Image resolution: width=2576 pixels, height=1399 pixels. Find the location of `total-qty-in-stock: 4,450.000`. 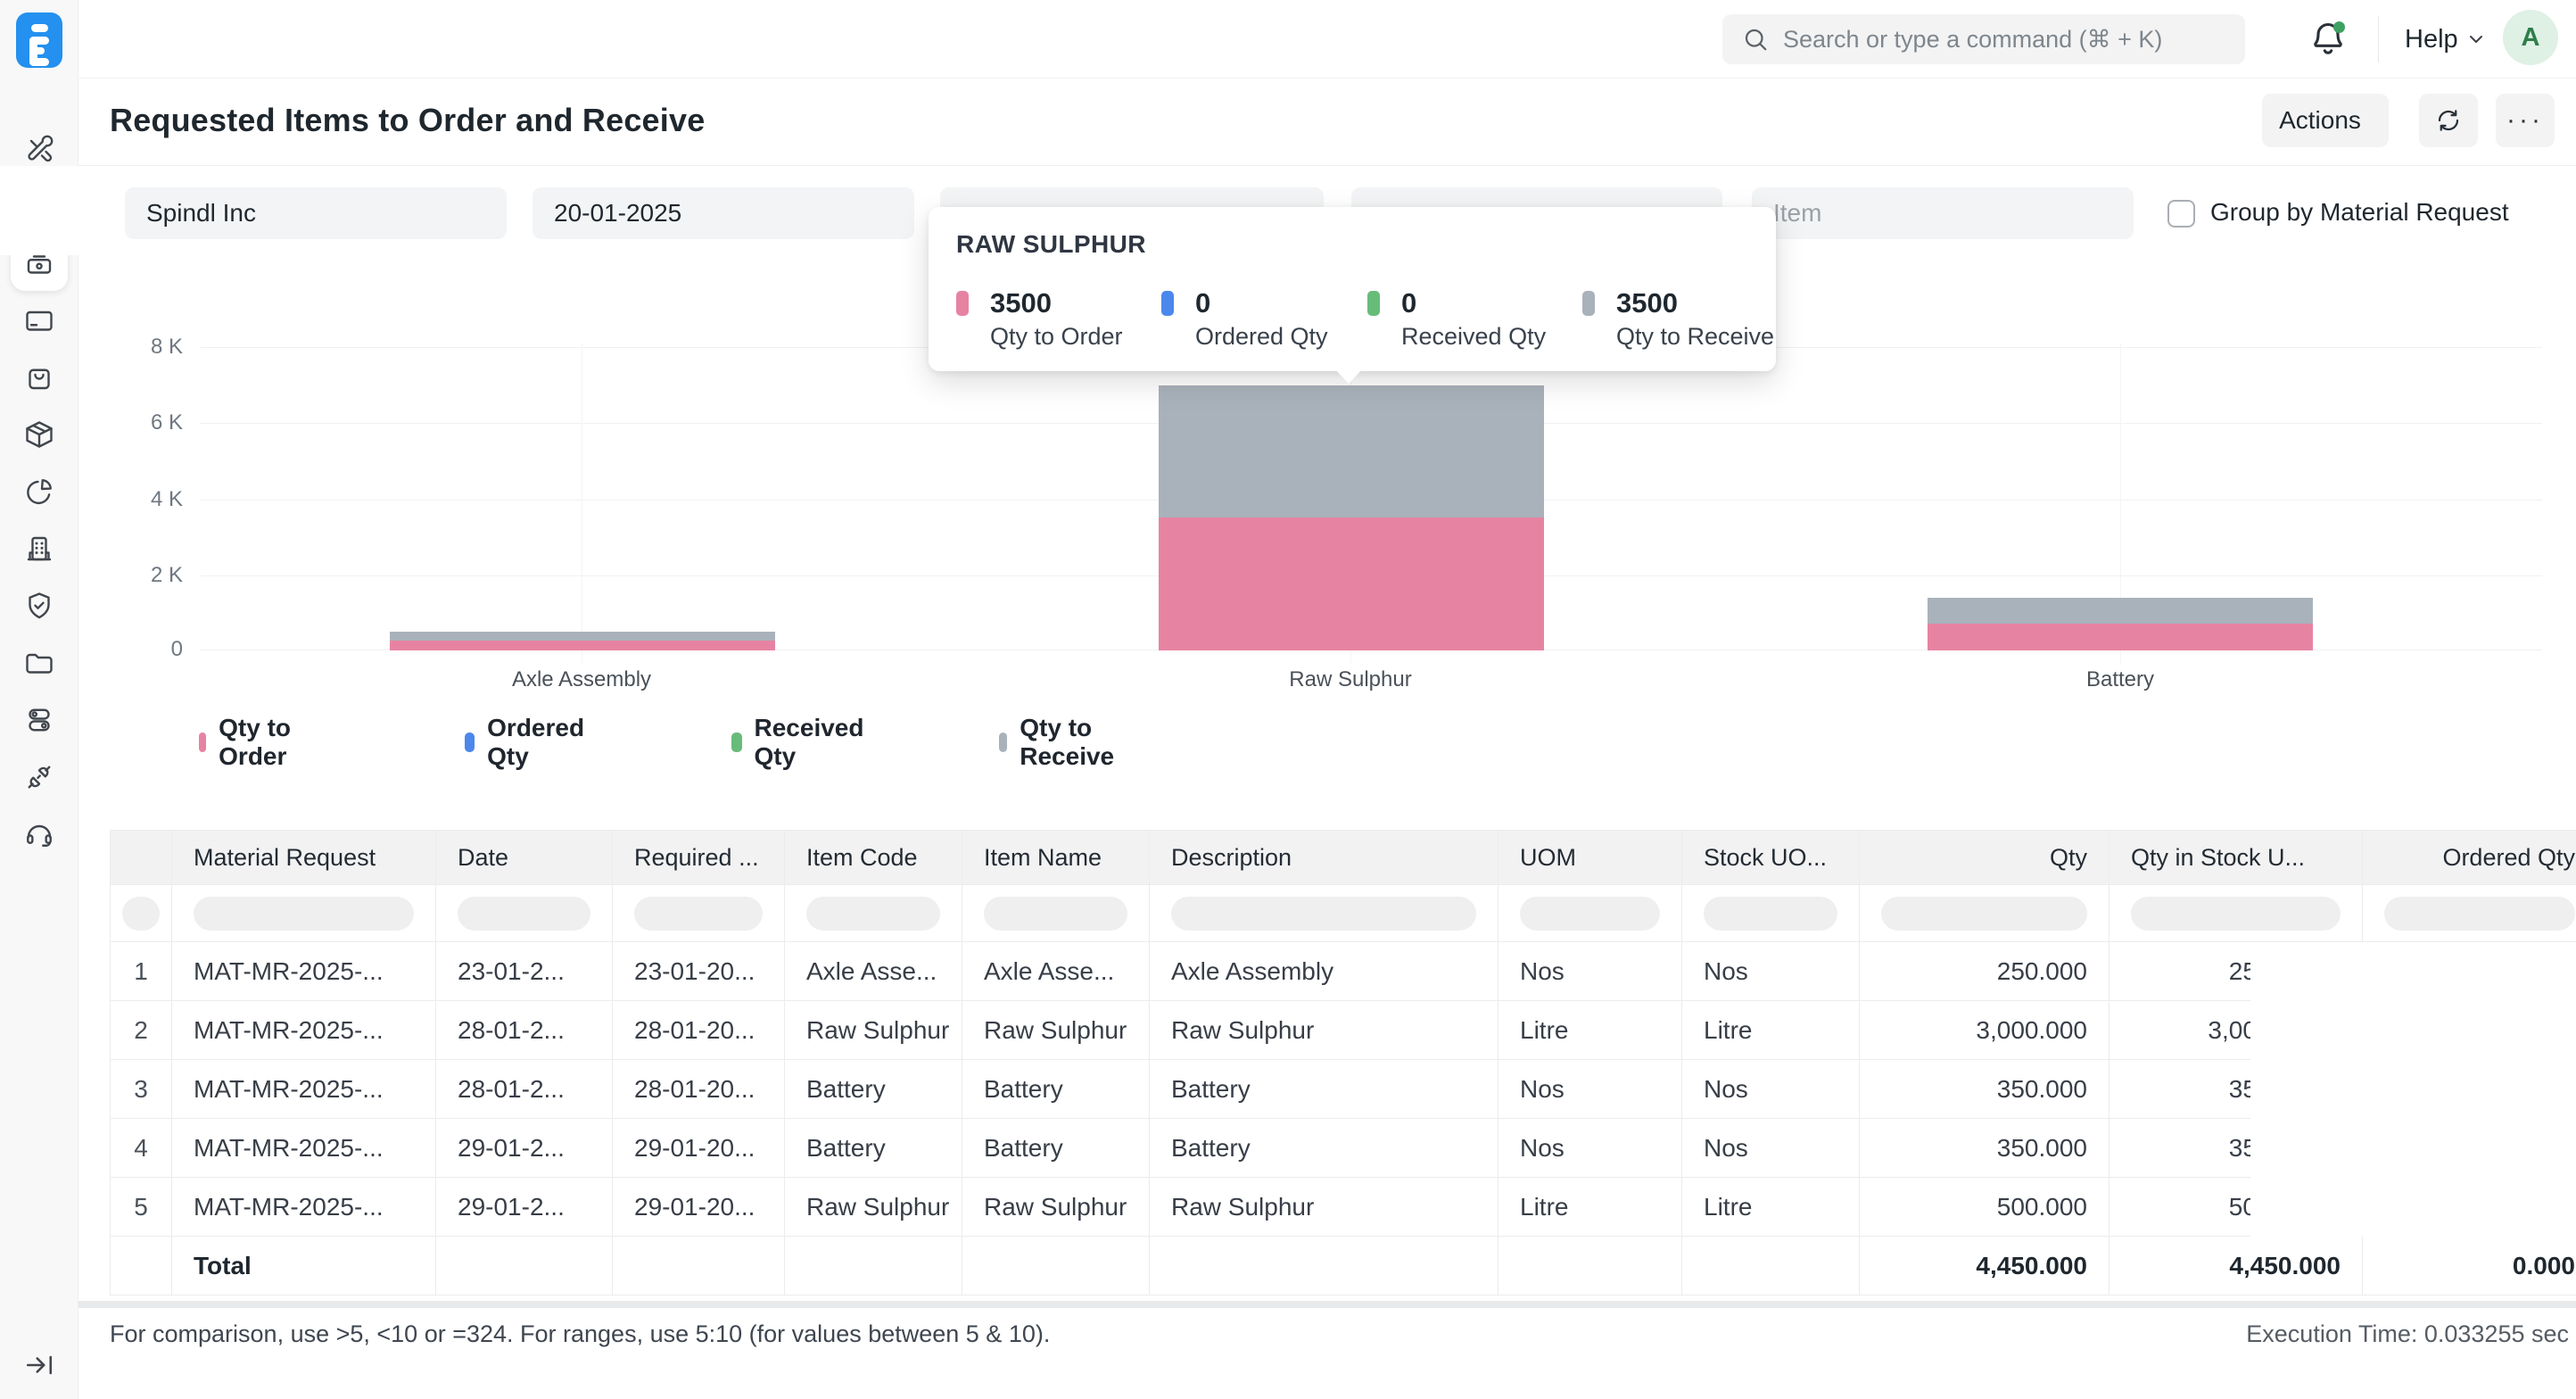

total-qty-in-stock: 4,450.000 is located at coordinates (2237, 1266).